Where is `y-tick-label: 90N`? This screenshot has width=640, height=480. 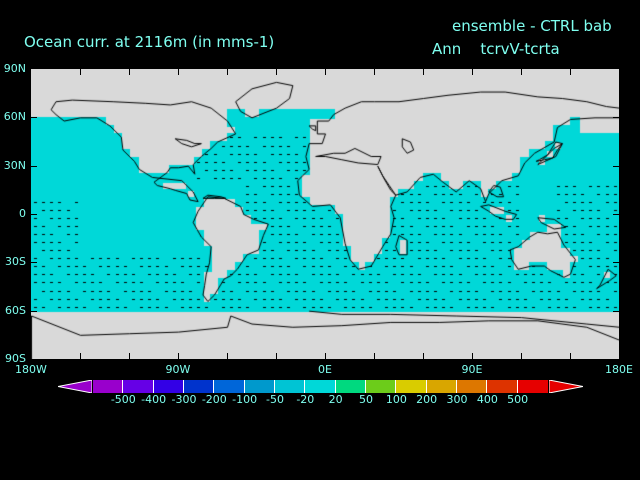 y-tick-label: 90N is located at coordinates (14, 68).